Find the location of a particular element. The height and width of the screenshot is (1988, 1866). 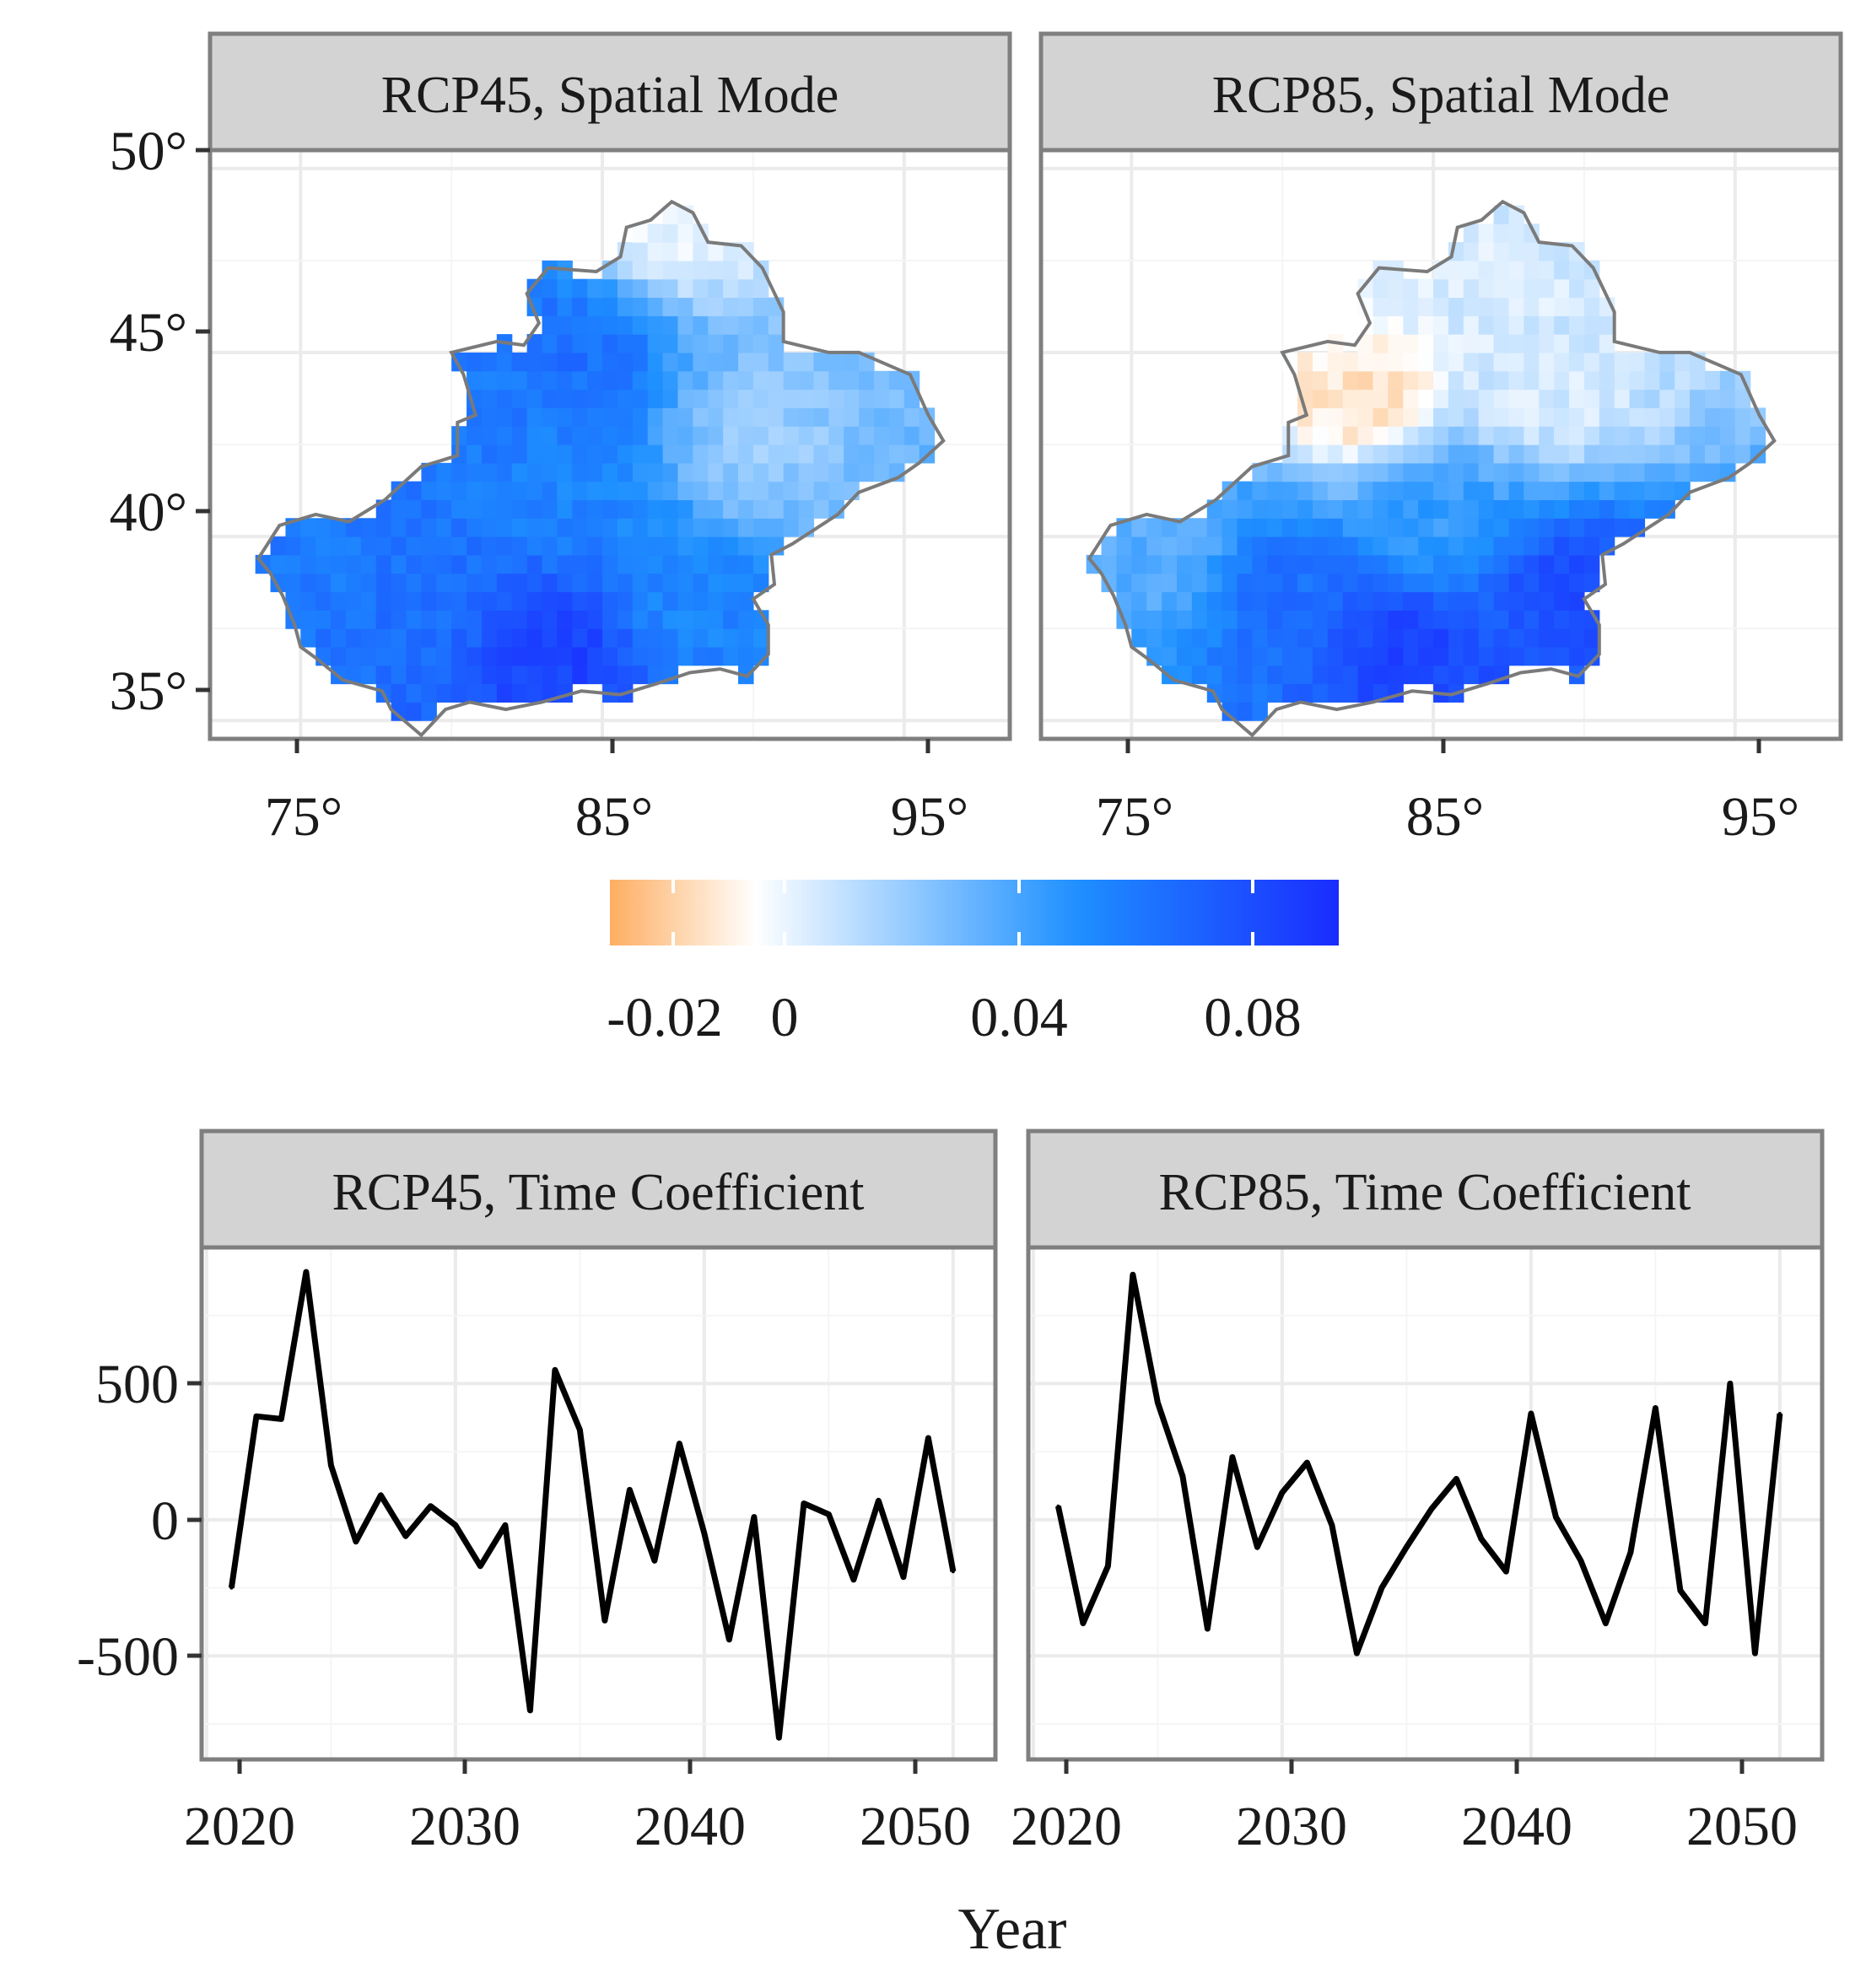

y-tick-label-neg500: -500 is located at coordinates (128, 1657).